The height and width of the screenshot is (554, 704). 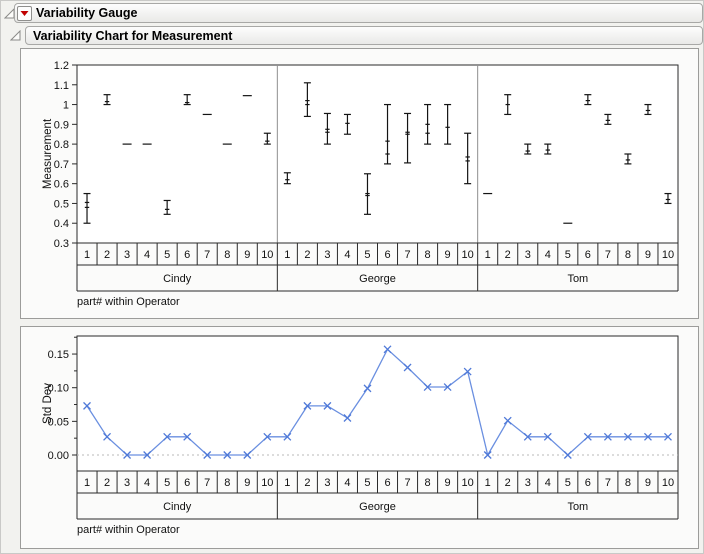 I want to click on y-tick-label: 0.6, so click(x=61, y=185).